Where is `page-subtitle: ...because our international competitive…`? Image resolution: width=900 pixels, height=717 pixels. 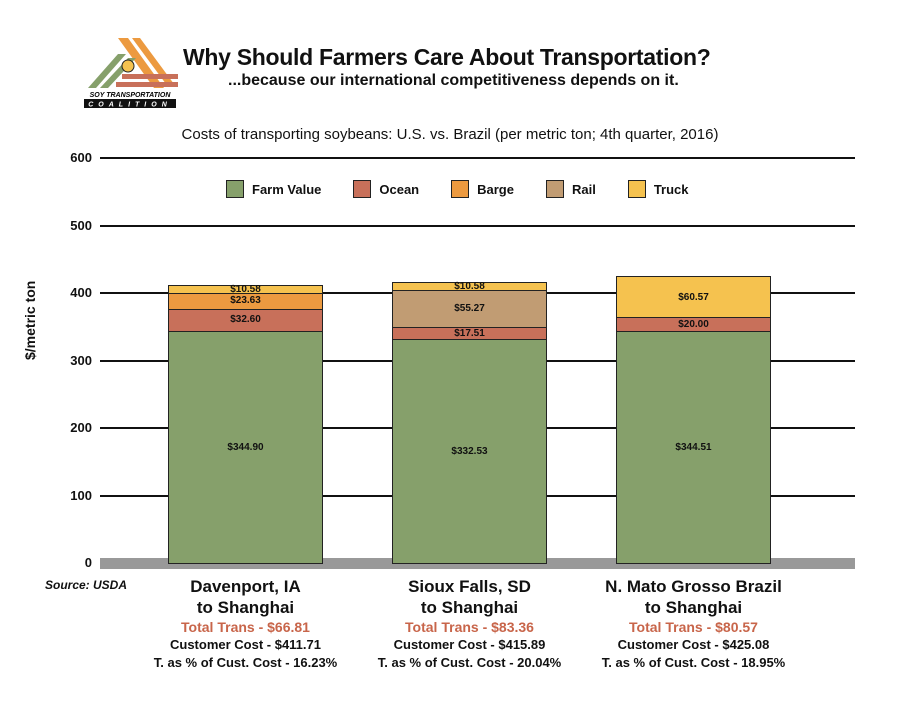 page-subtitle: ...because our international competitive… is located at coordinates (453, 80).